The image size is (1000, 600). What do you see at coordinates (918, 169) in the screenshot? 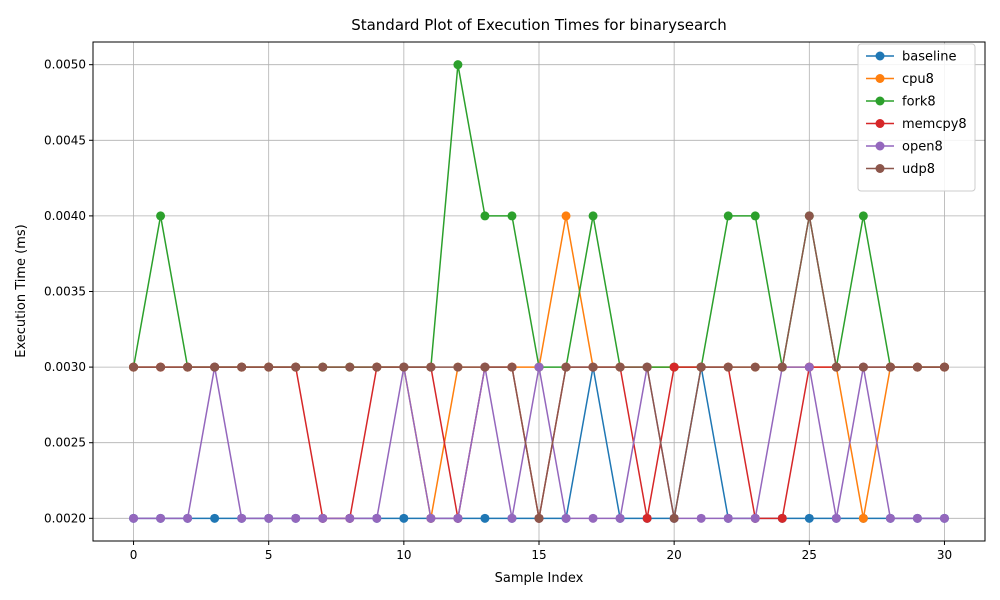
I see `legend-label: udp8` at bounding box center [918, 169].